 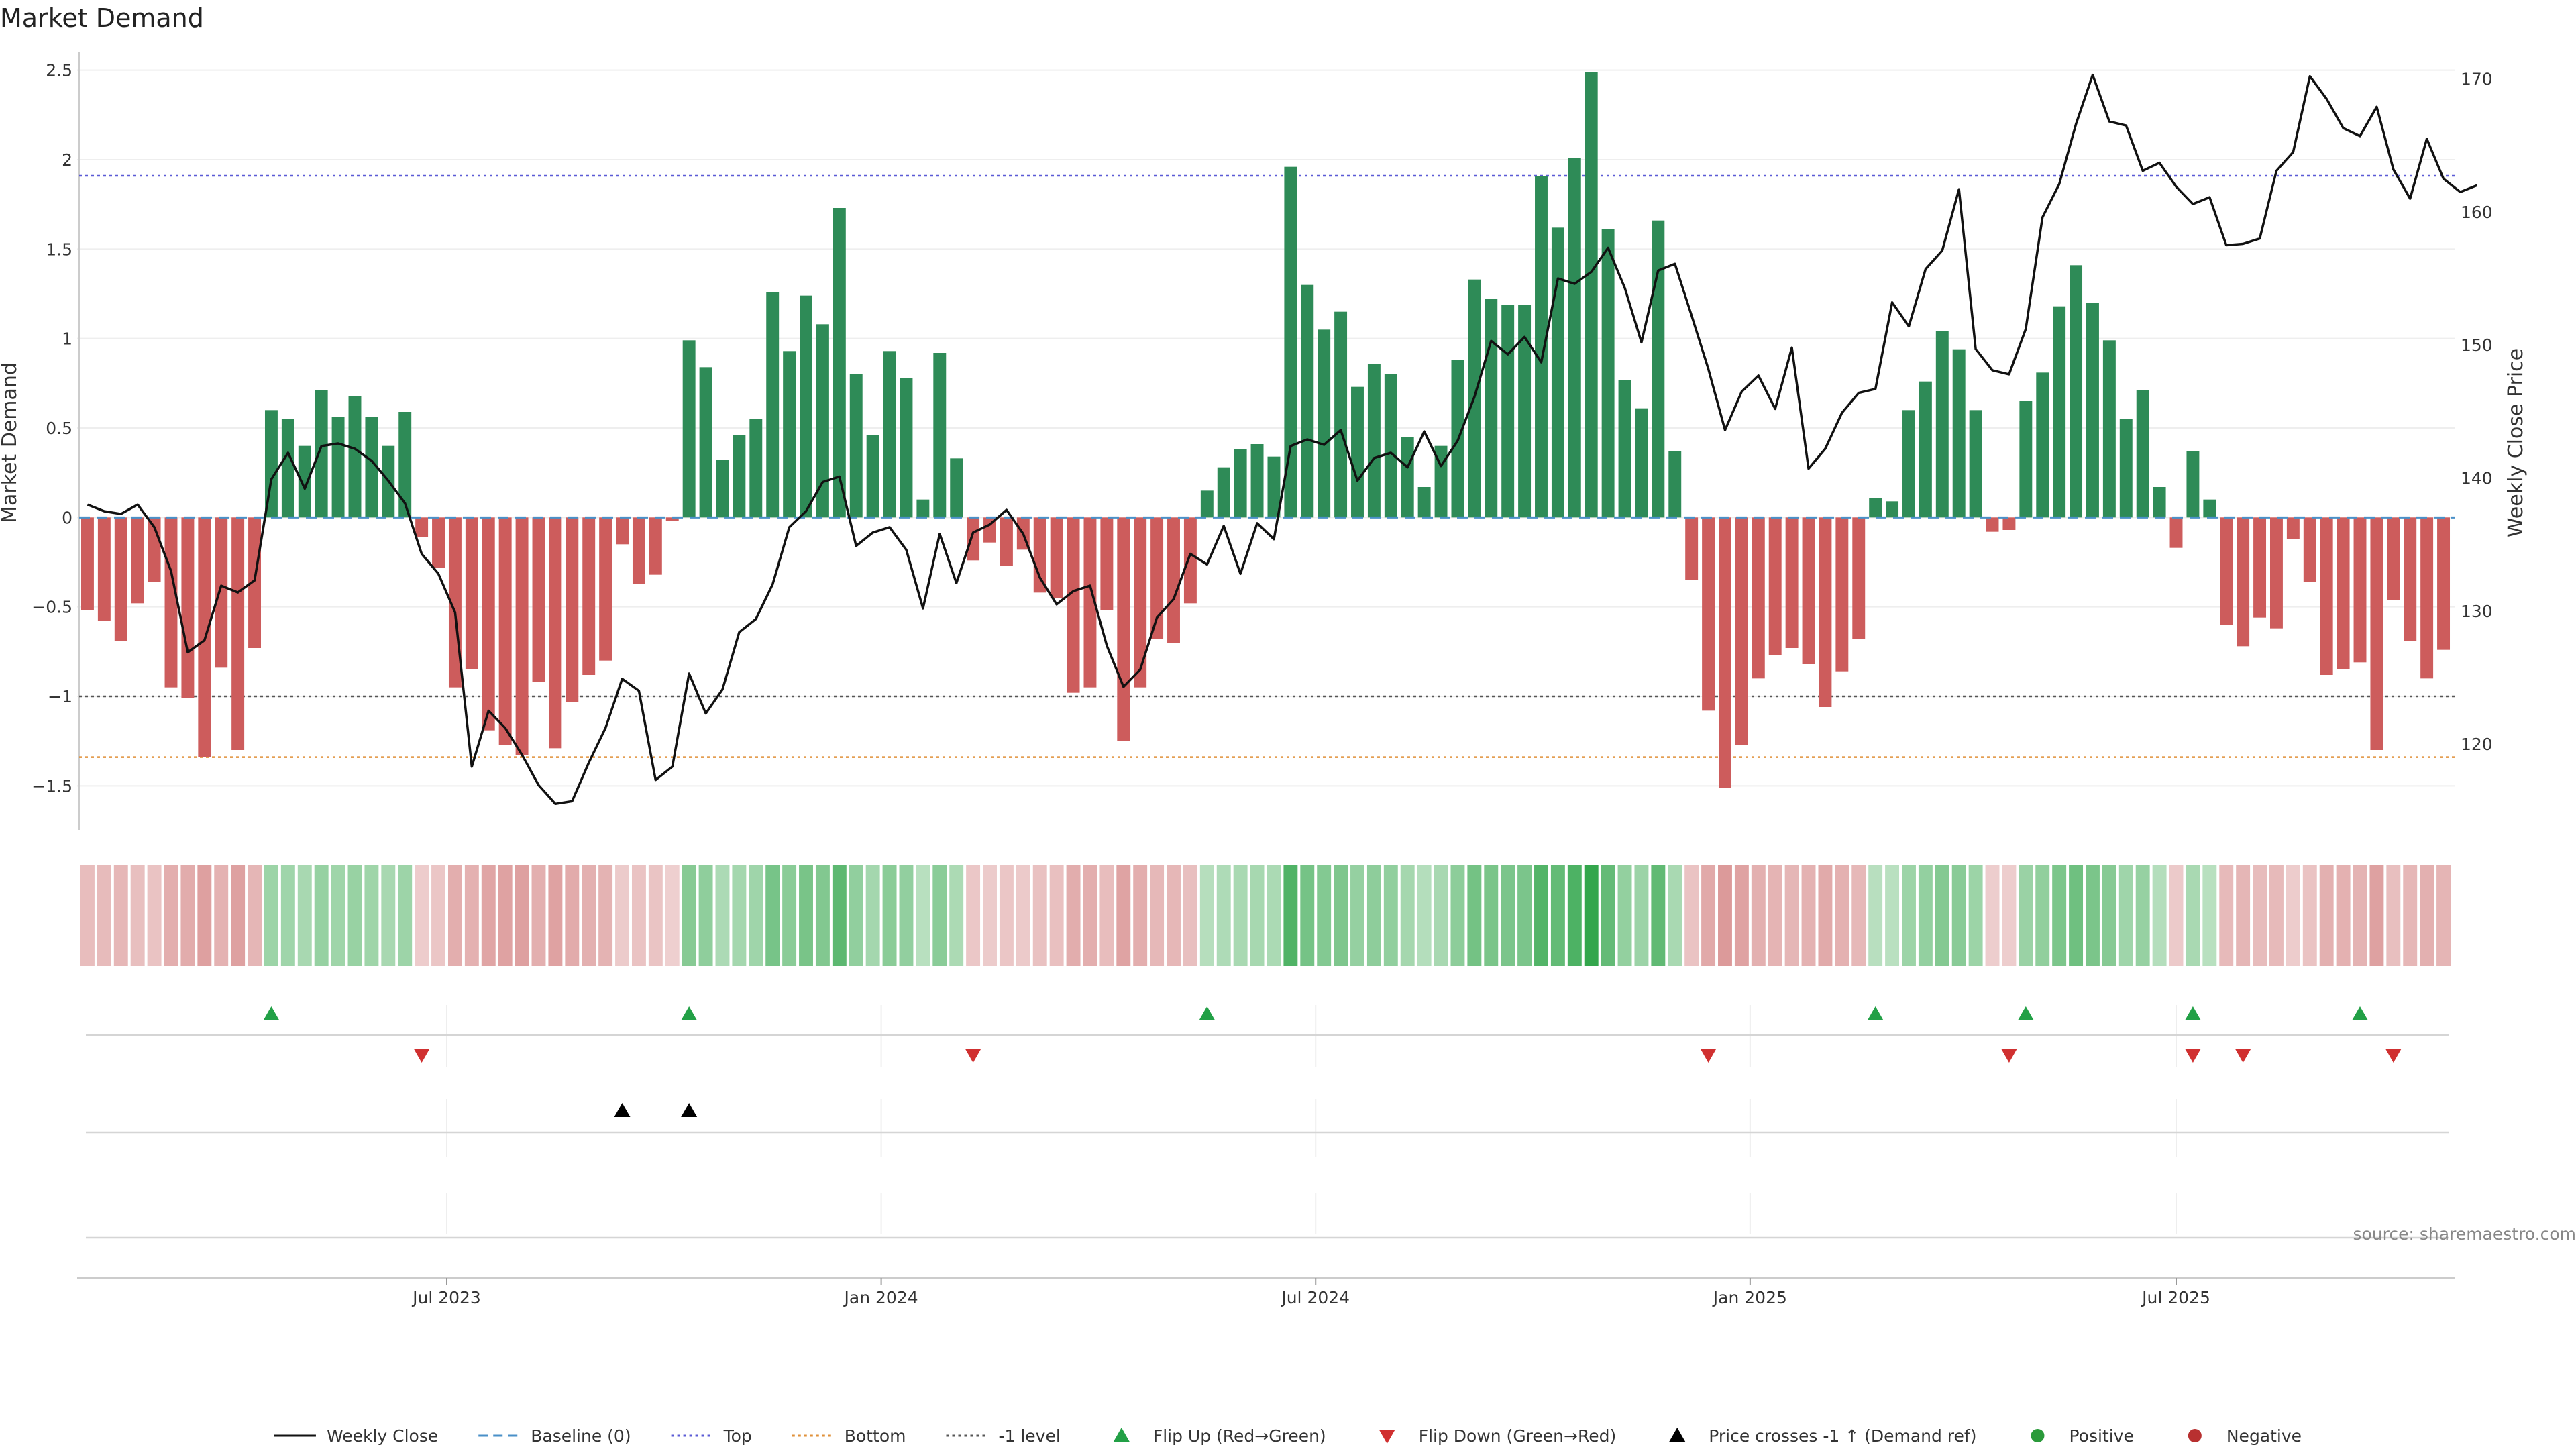 I want to click on legend-label: Weekly Close, so click(x=382, y=1436).